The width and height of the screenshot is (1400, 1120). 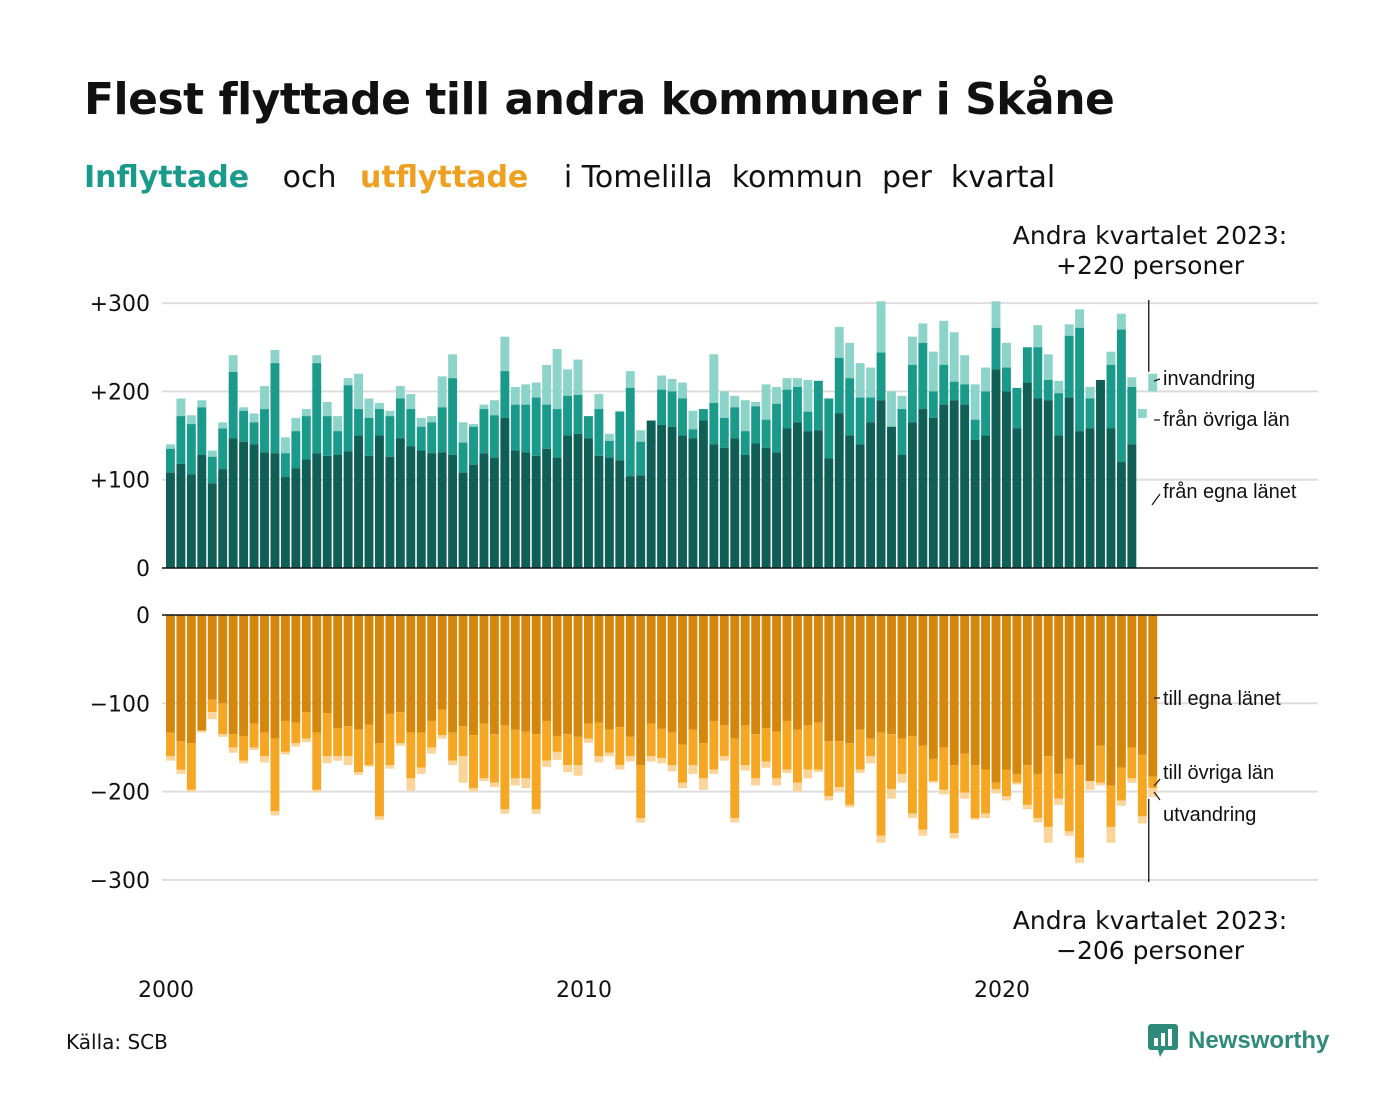 I want to click on y-tick-label: 0, so click(x=143, y=616).